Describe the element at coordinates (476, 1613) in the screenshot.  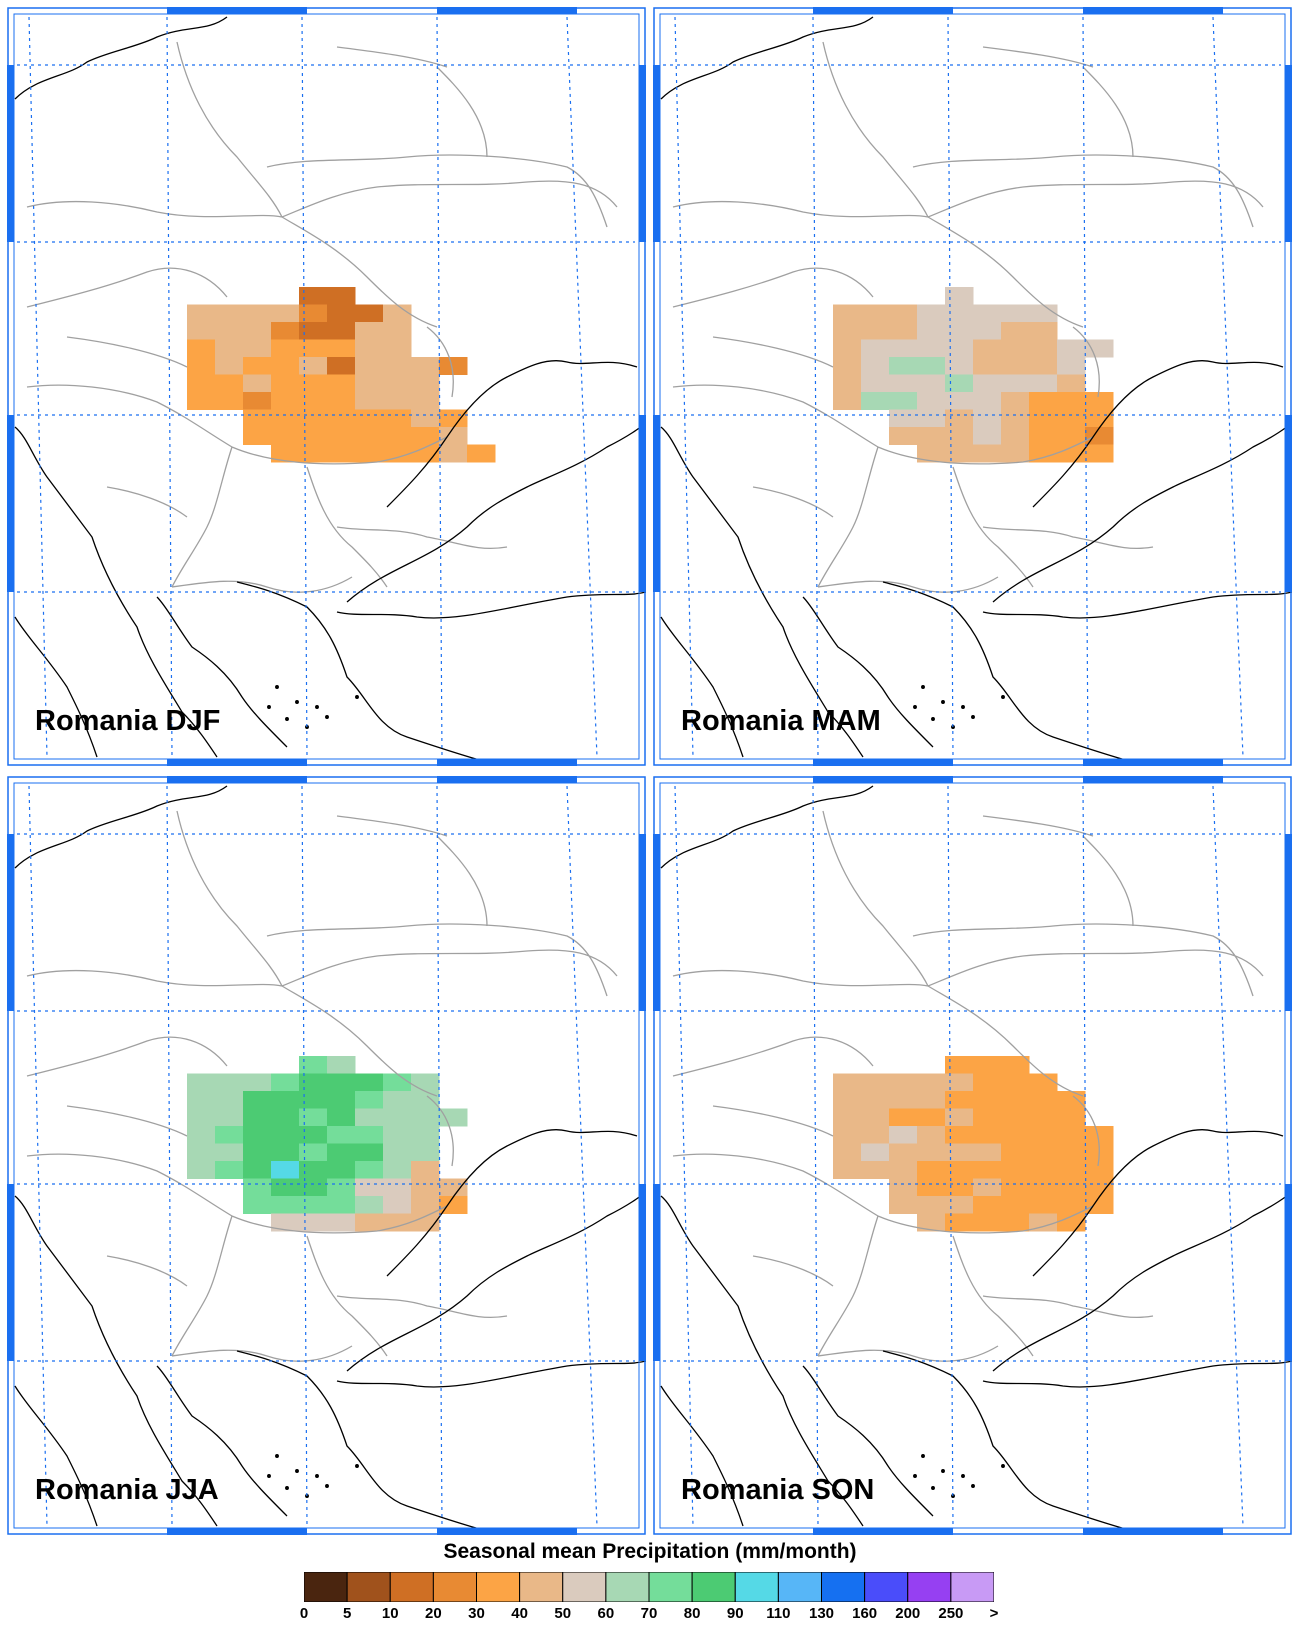
I see `colorbar-level-label: 30` at that location.